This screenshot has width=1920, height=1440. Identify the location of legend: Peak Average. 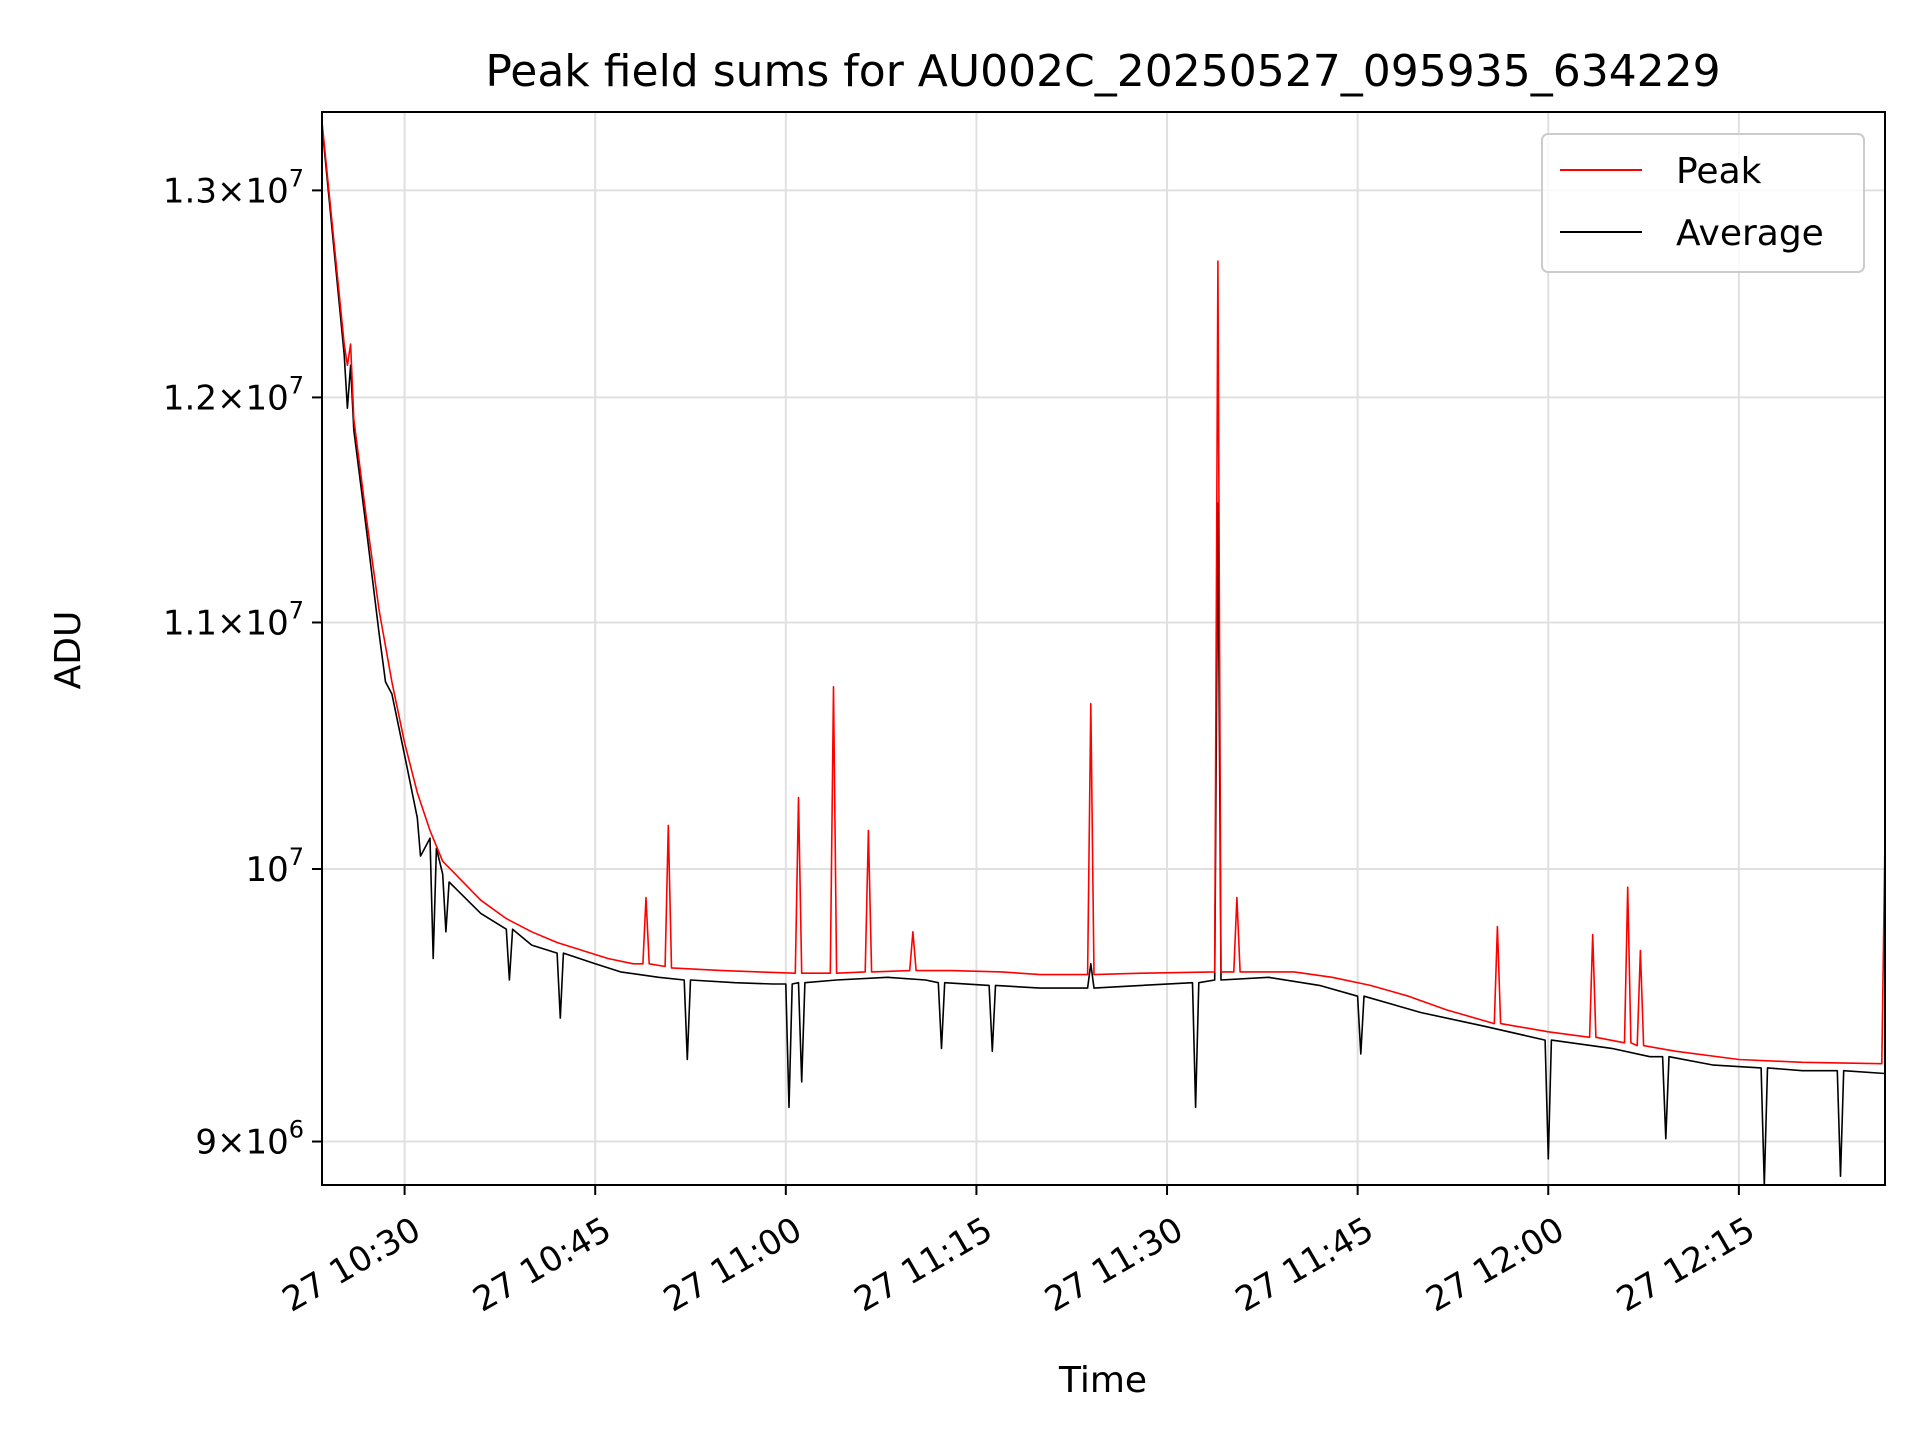
(1703, 203).